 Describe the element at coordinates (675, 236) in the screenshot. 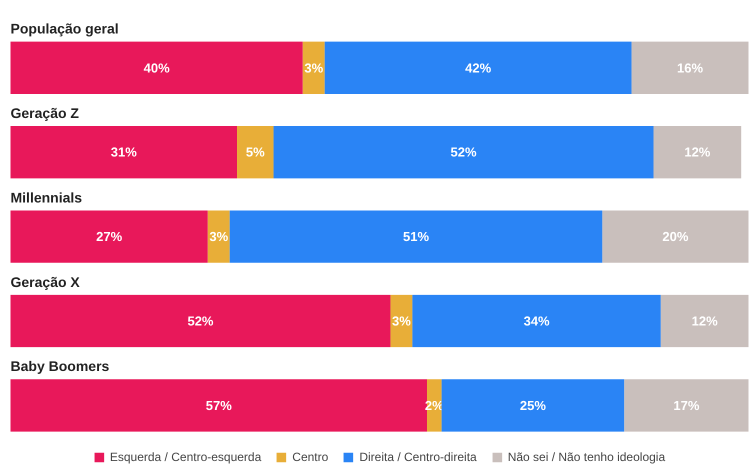

I see `data-label: 20%` at that location.